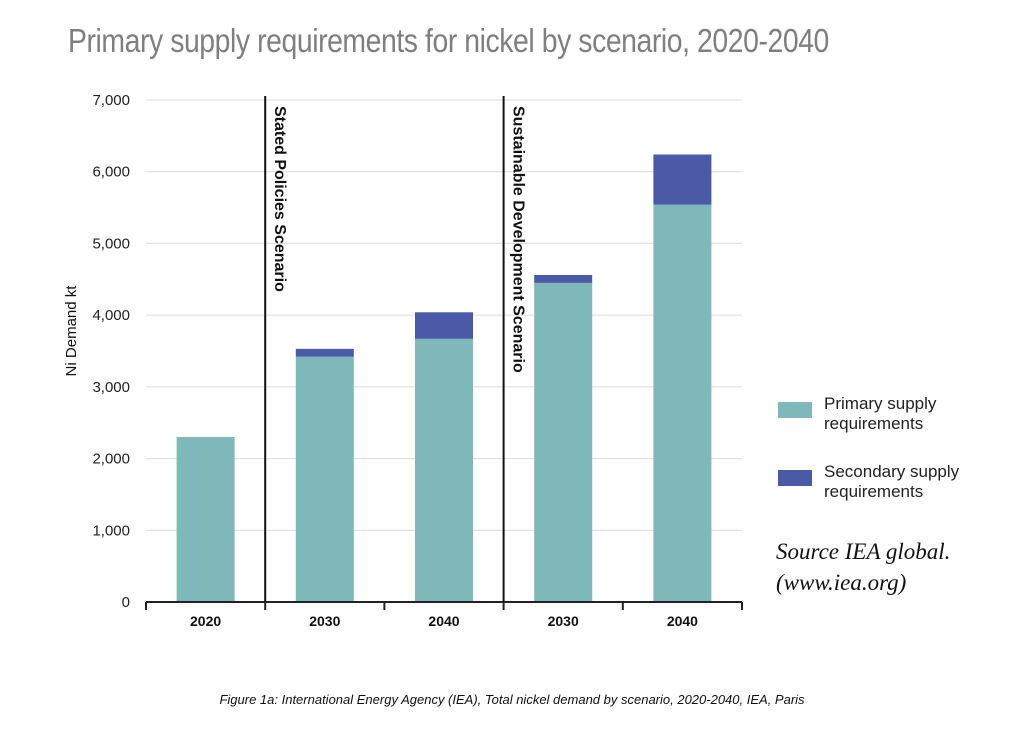 This screenshot has height=734, width=1024. Describe the element at coordinates (111, 172) in the screenshot. I see `y-tick-label: 6,000` at that location.